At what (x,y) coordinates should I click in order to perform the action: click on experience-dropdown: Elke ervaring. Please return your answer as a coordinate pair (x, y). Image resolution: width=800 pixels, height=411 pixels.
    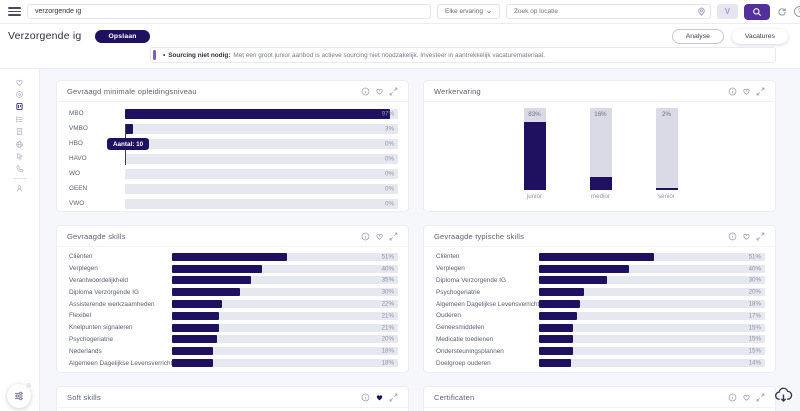
    Looking at the image, I should click on (468, 11).